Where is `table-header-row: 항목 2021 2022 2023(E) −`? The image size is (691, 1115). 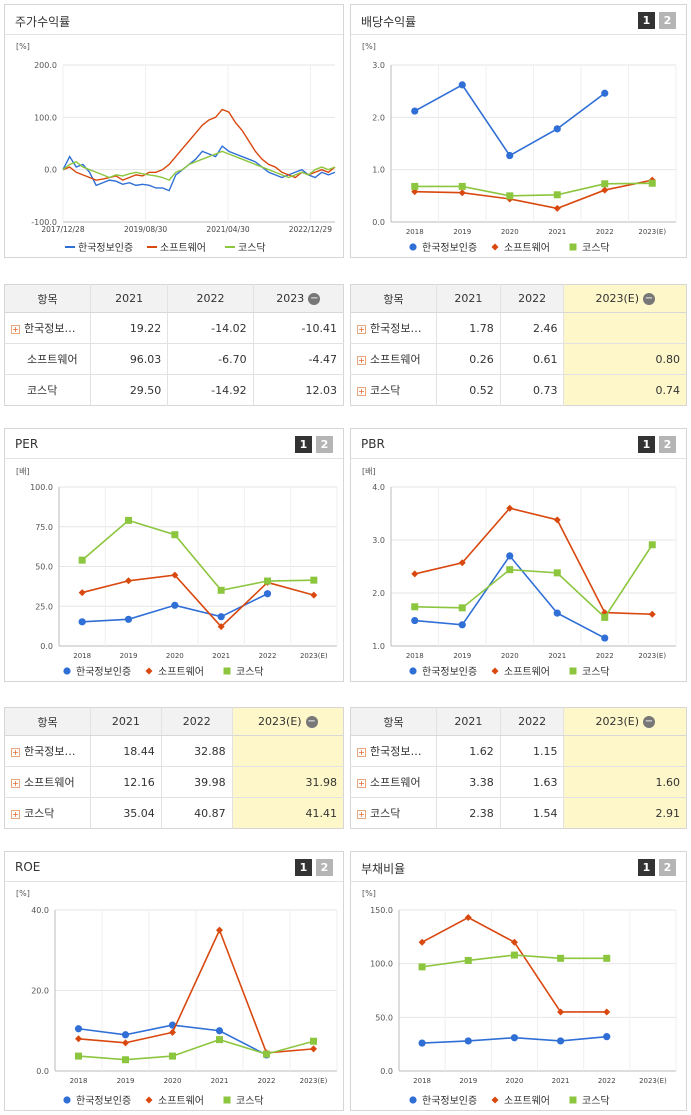 table-header-row: 항목 2021 2022 2023(E) − is located at coordinates (518, 298).